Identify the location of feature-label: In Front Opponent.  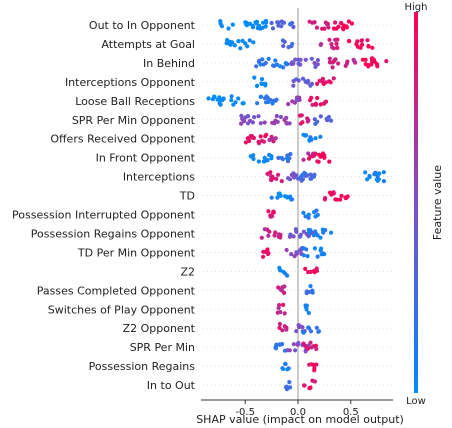
(146, 158).